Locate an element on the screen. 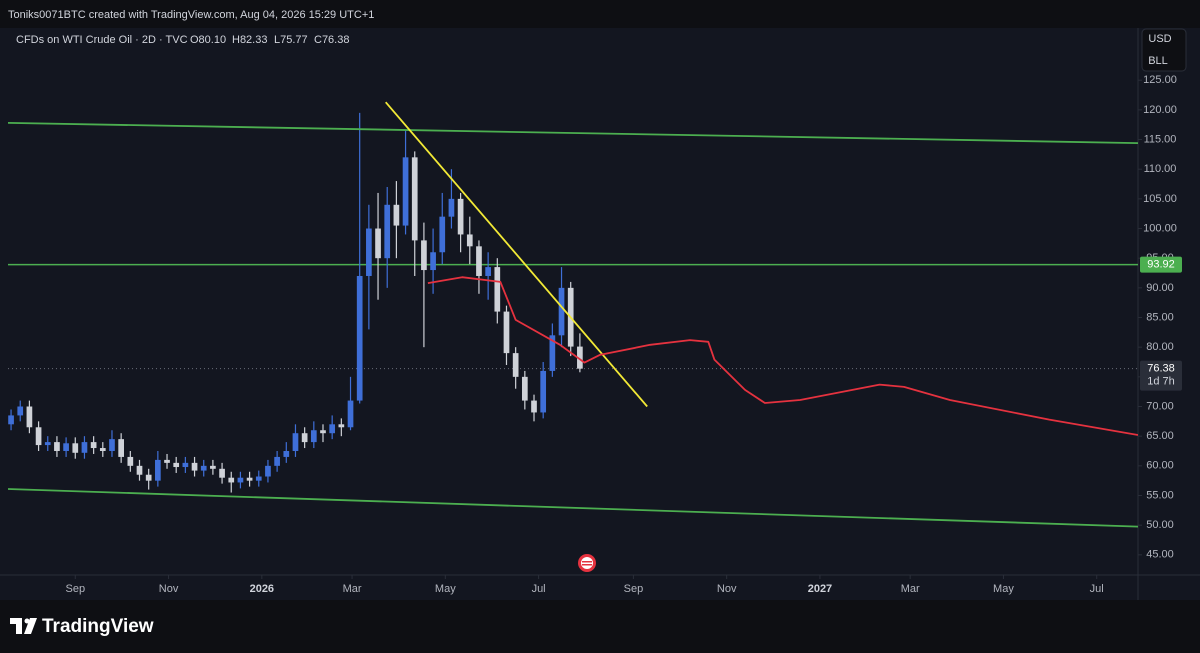 The width and height of the screenshot is (1200, 653). symbol: CFDs on WTI Crude Oil · 2D · TVC is located at coordinates (102, 40).